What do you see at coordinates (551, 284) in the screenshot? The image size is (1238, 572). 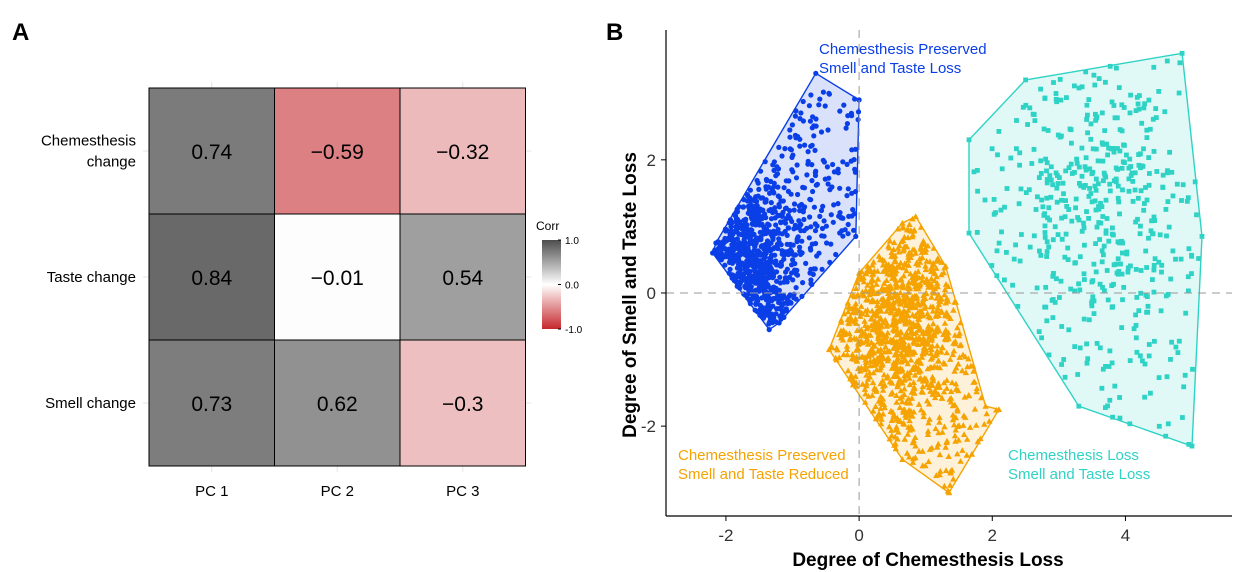 I see `colorbar` at bounding box center [551, 284].